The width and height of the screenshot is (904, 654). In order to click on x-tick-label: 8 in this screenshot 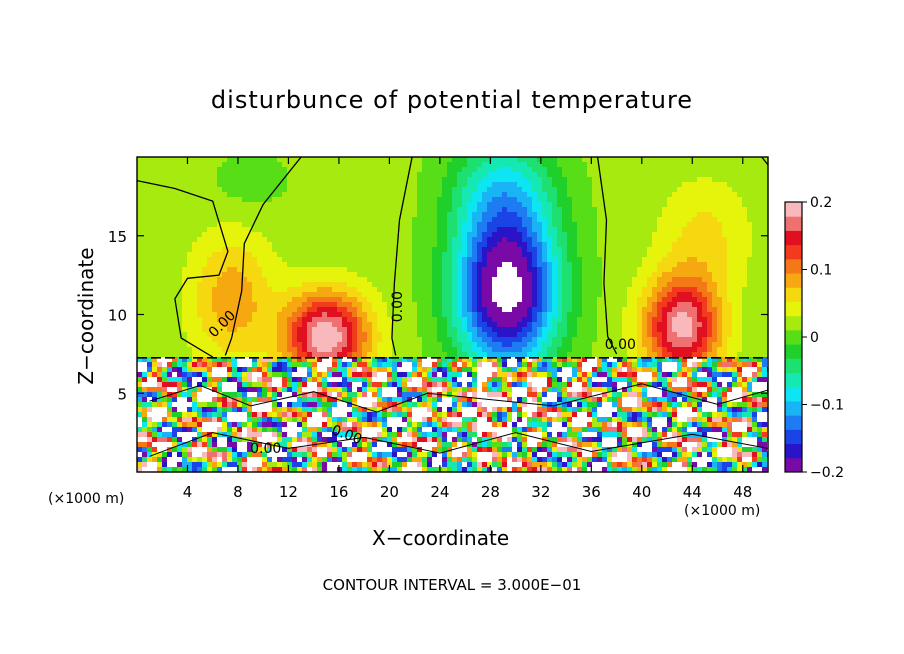, I will do `click(238, 492)`.